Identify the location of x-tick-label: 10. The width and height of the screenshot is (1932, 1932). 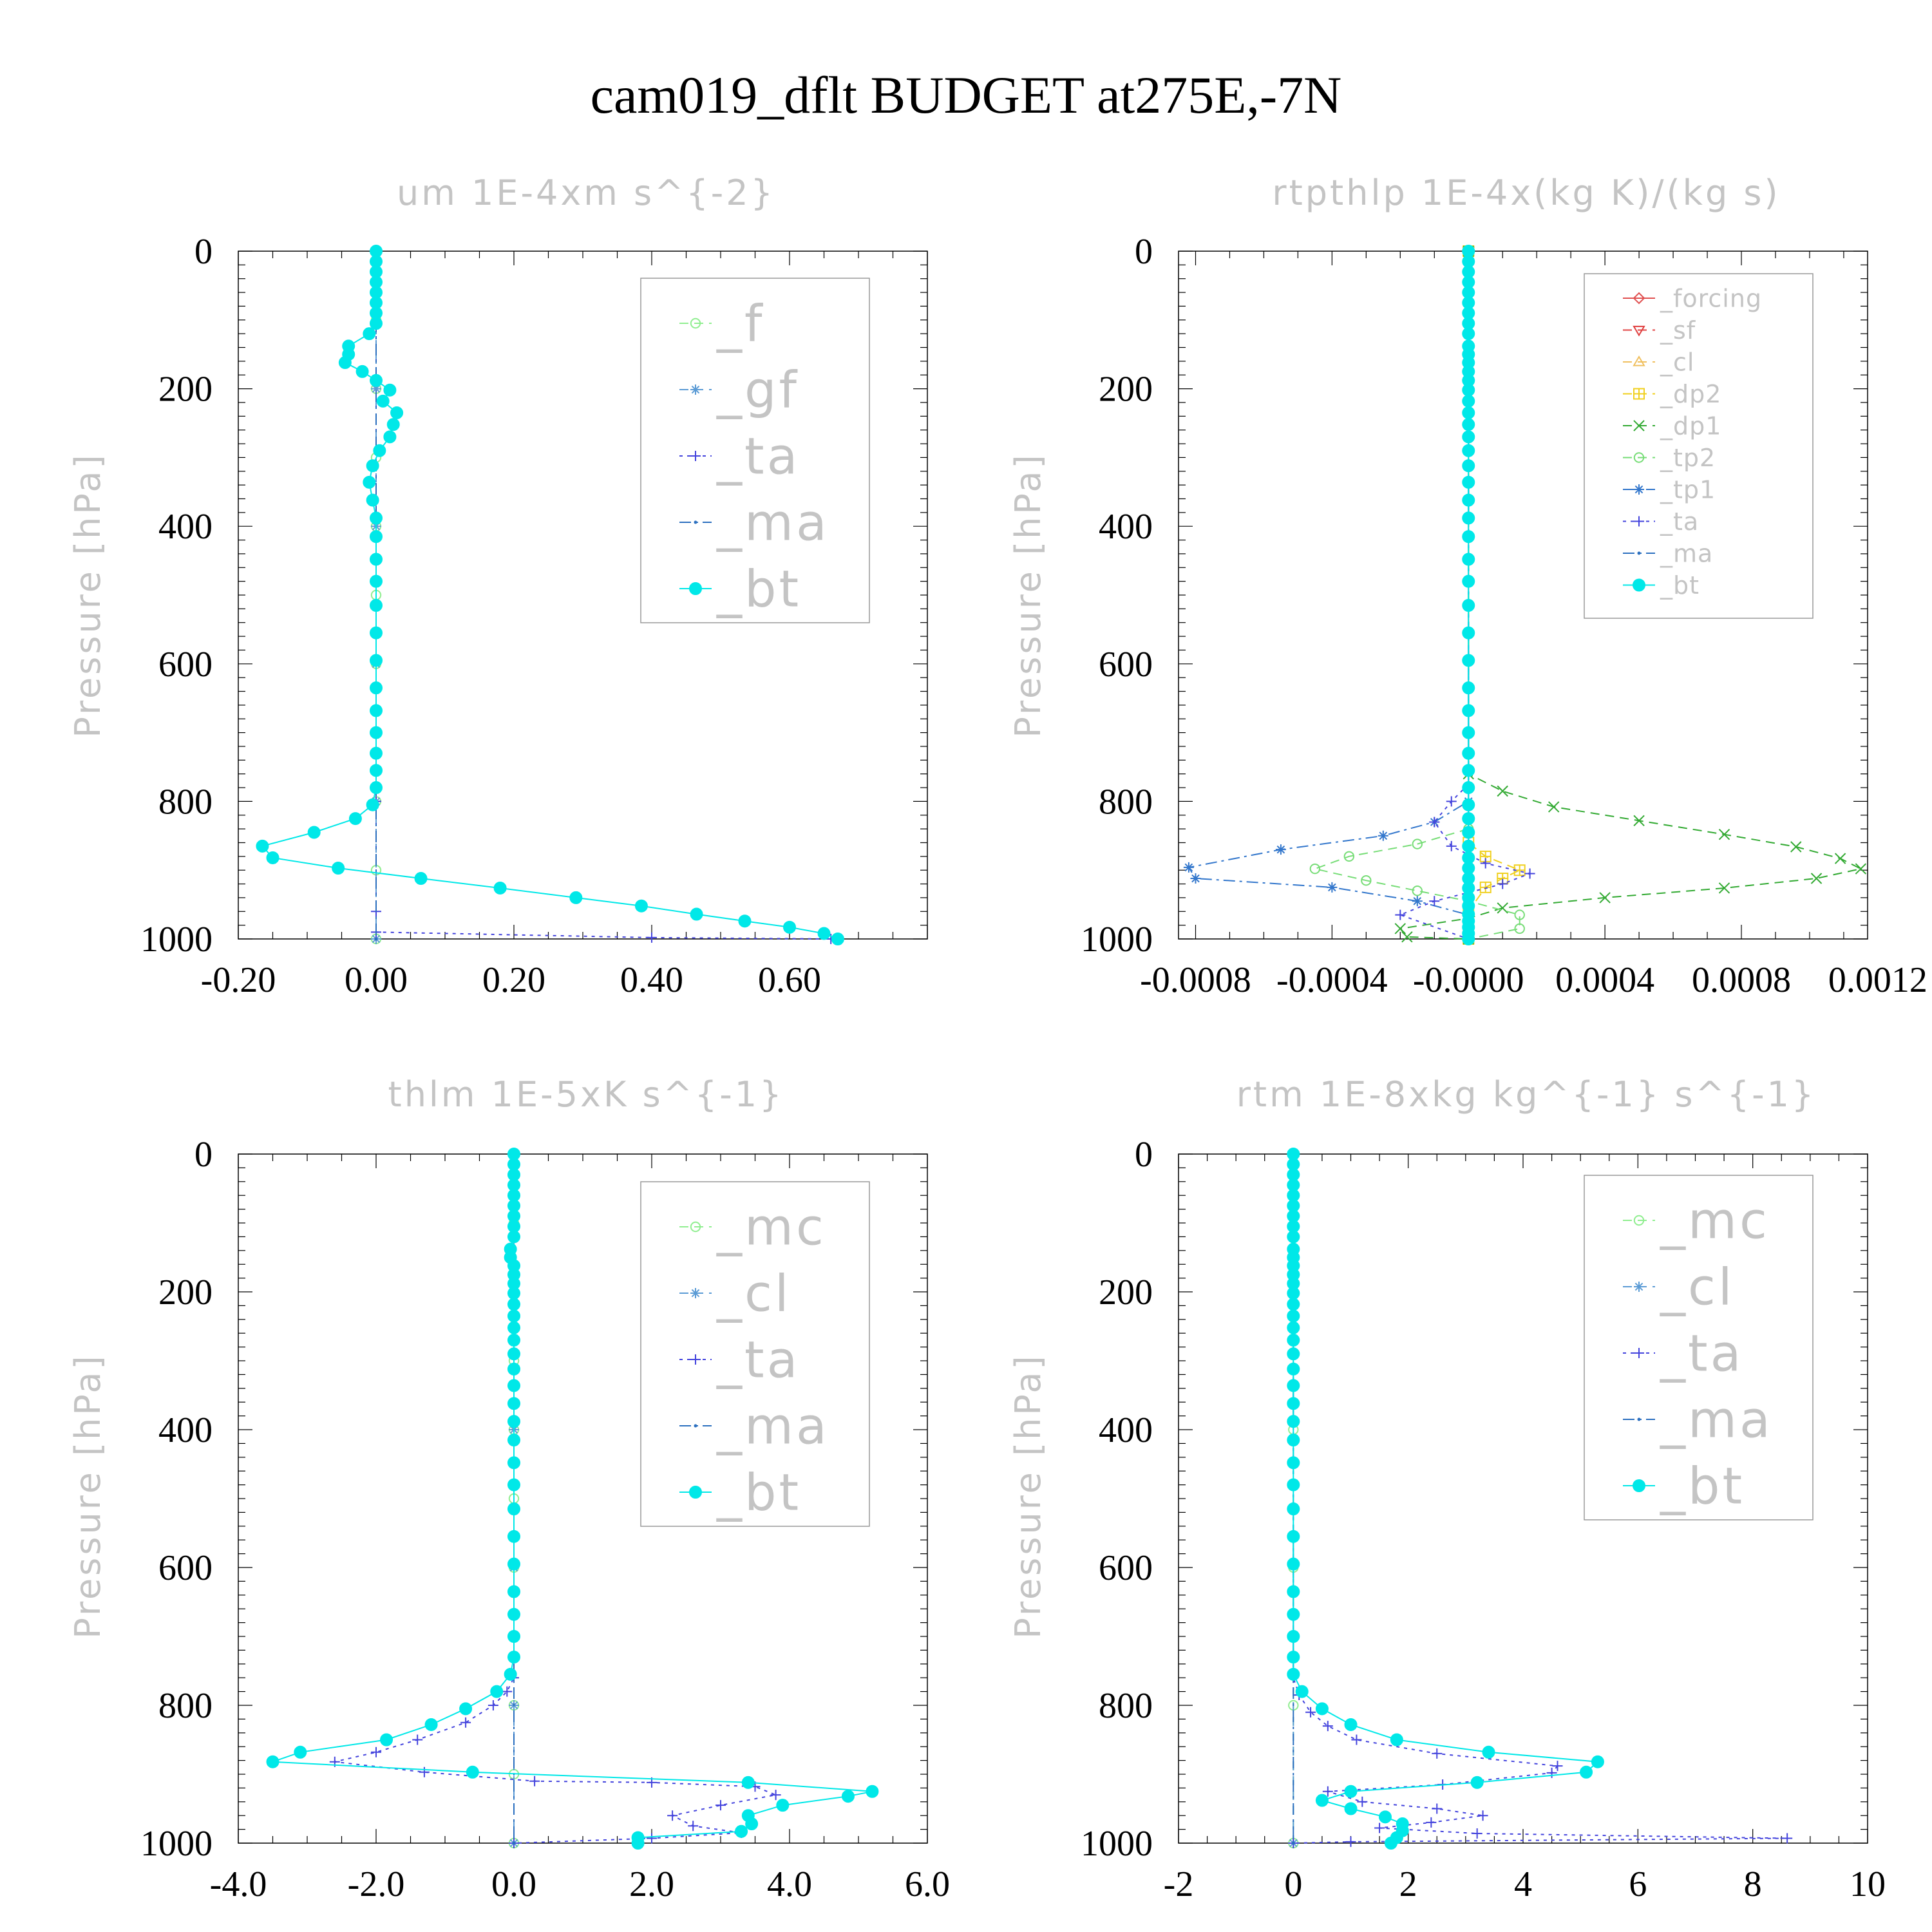
(1868, 1884).